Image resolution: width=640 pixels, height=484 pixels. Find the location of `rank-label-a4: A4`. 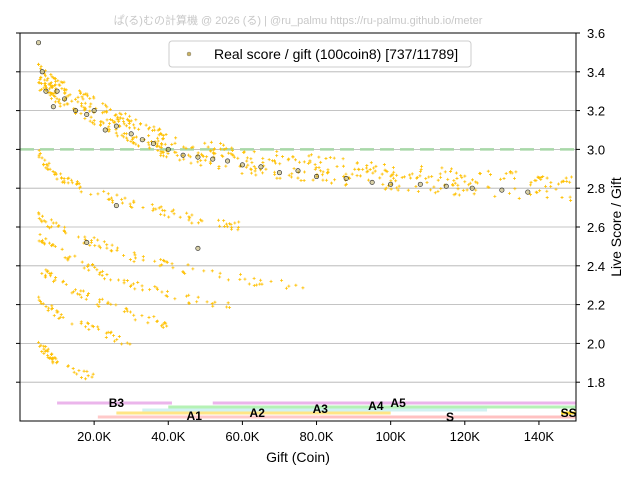

rank-label-a4: A4 is located at coordinates (376, 406).